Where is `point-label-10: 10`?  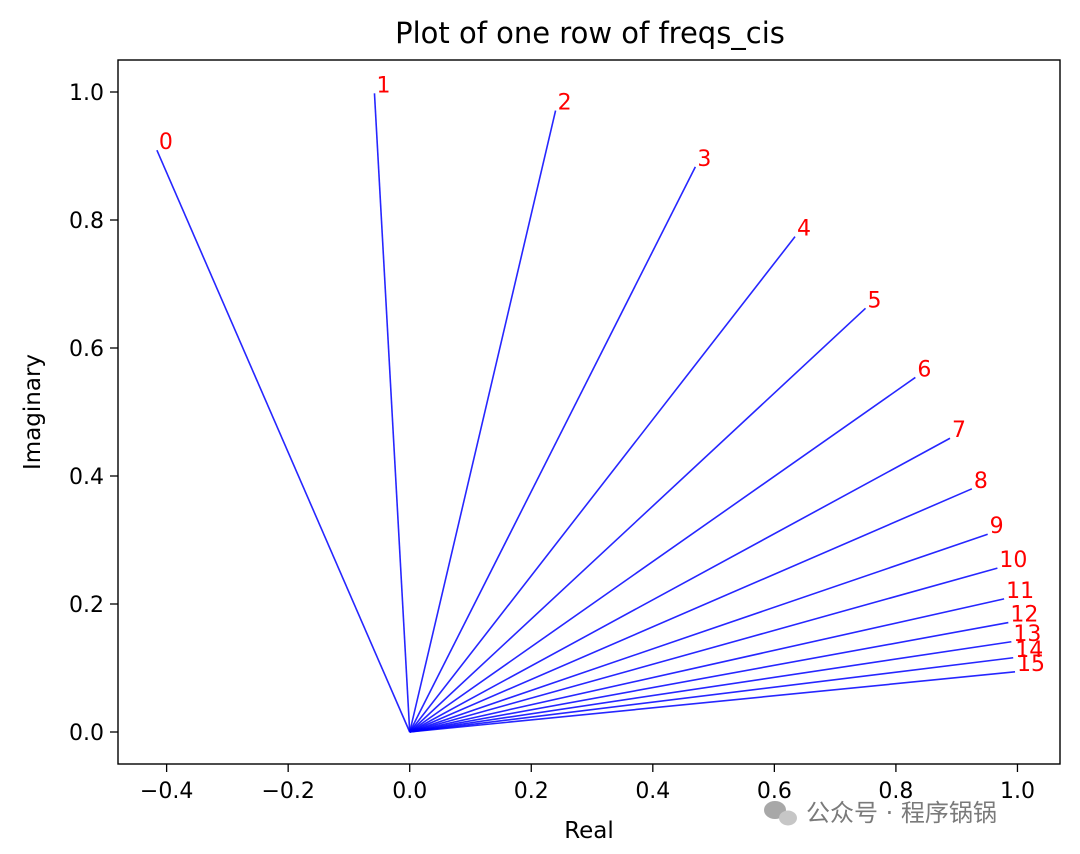 point-label-10: 10 is located at coordinates (1013, 560).